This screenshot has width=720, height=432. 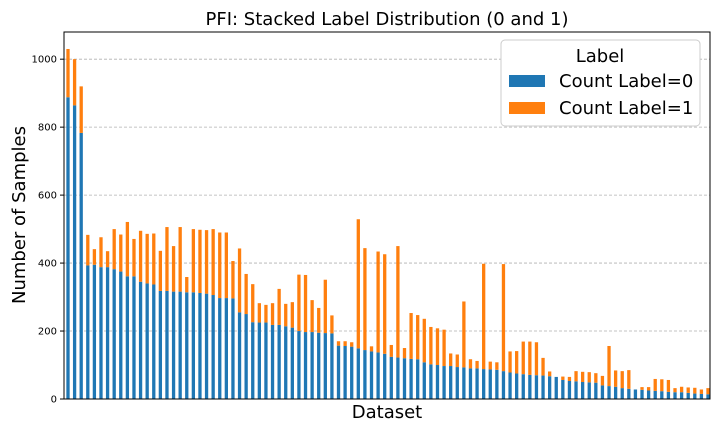 What do you see at coordinates (47, 264) in the screenshot?
I see `y-tick-label: 400` at bounding box center [47, 264].